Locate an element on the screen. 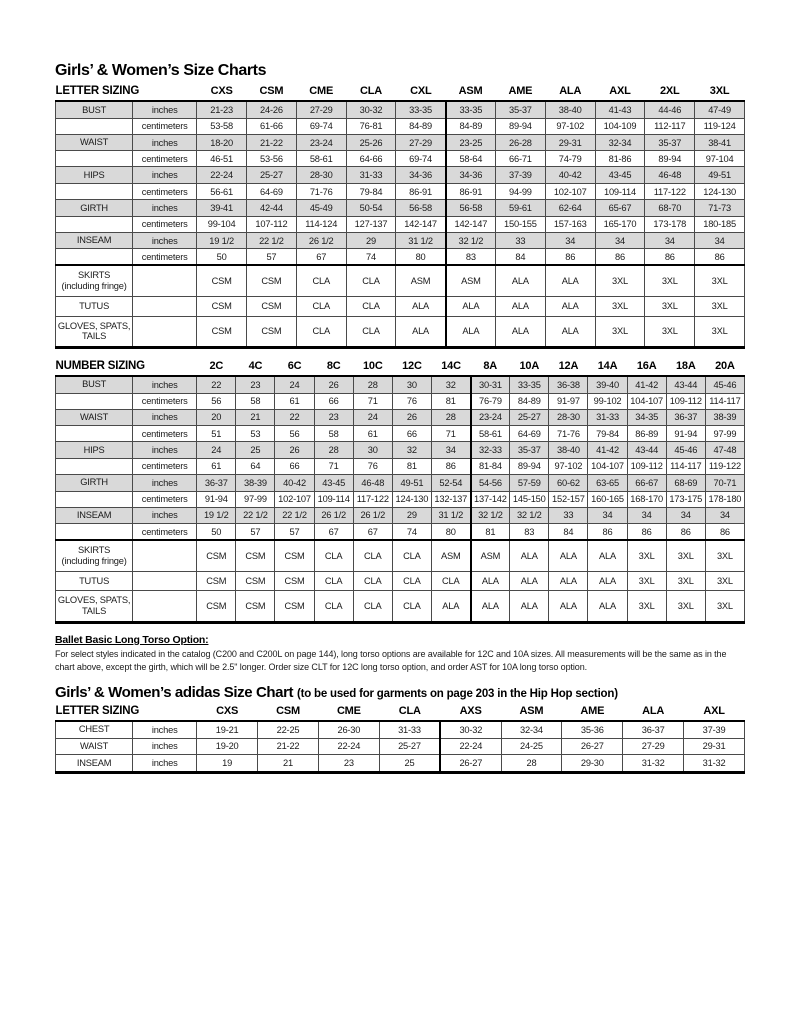  table-cell: 66-71 is located at coordinates (520, 159).